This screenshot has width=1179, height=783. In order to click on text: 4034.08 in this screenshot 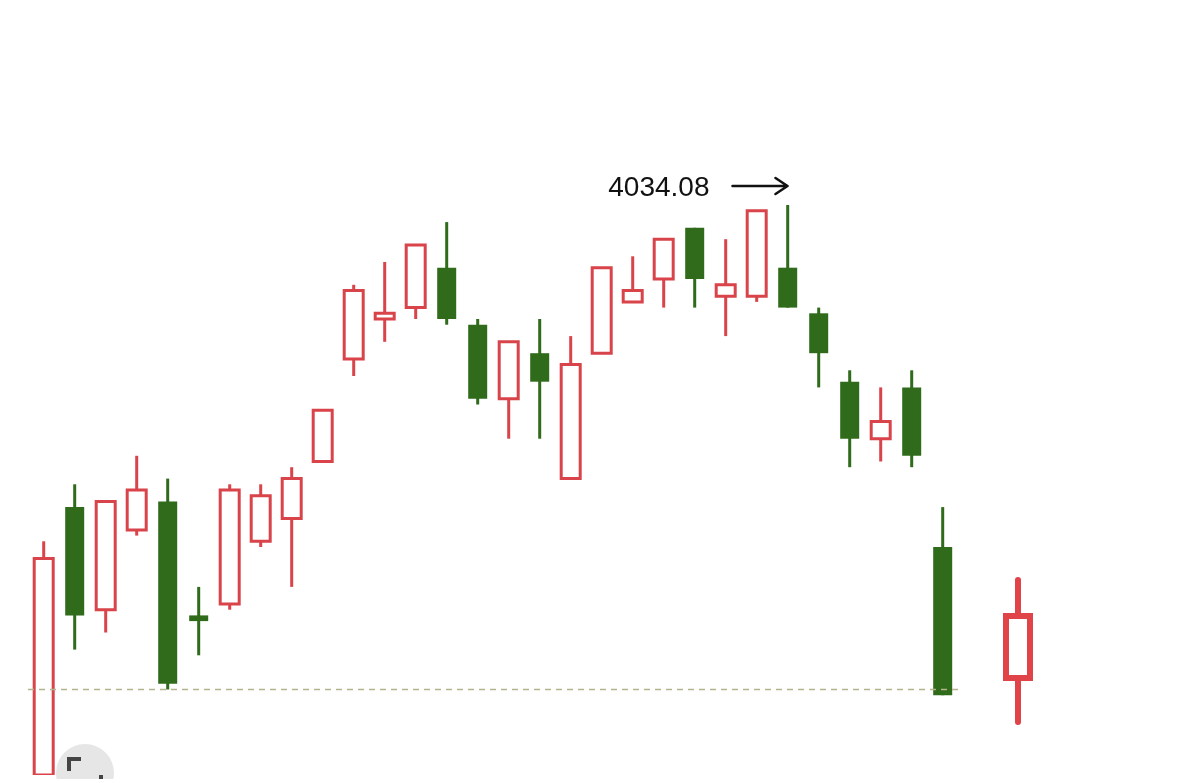, I will do `click(659, 186)`.